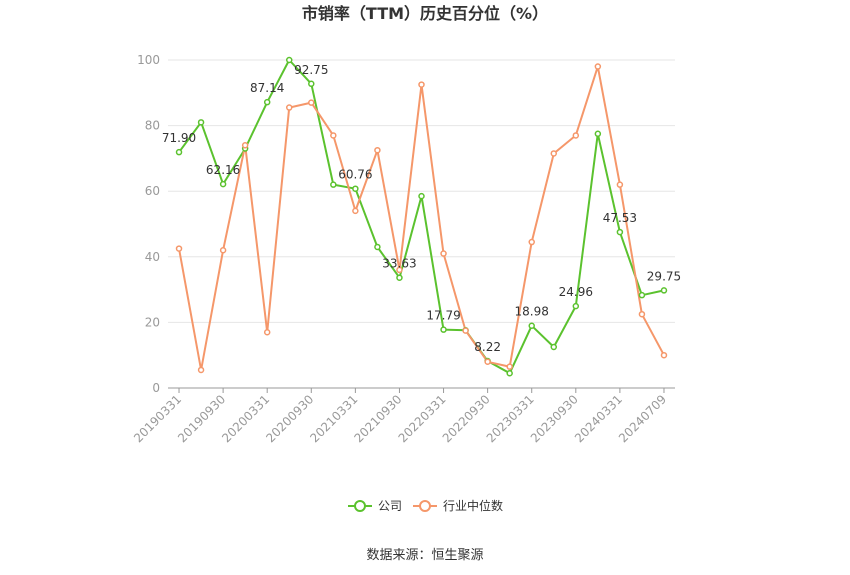 The width and height of the screenshot is (850, 575). I want to click on data-label: 24.96, so click(576, 292).